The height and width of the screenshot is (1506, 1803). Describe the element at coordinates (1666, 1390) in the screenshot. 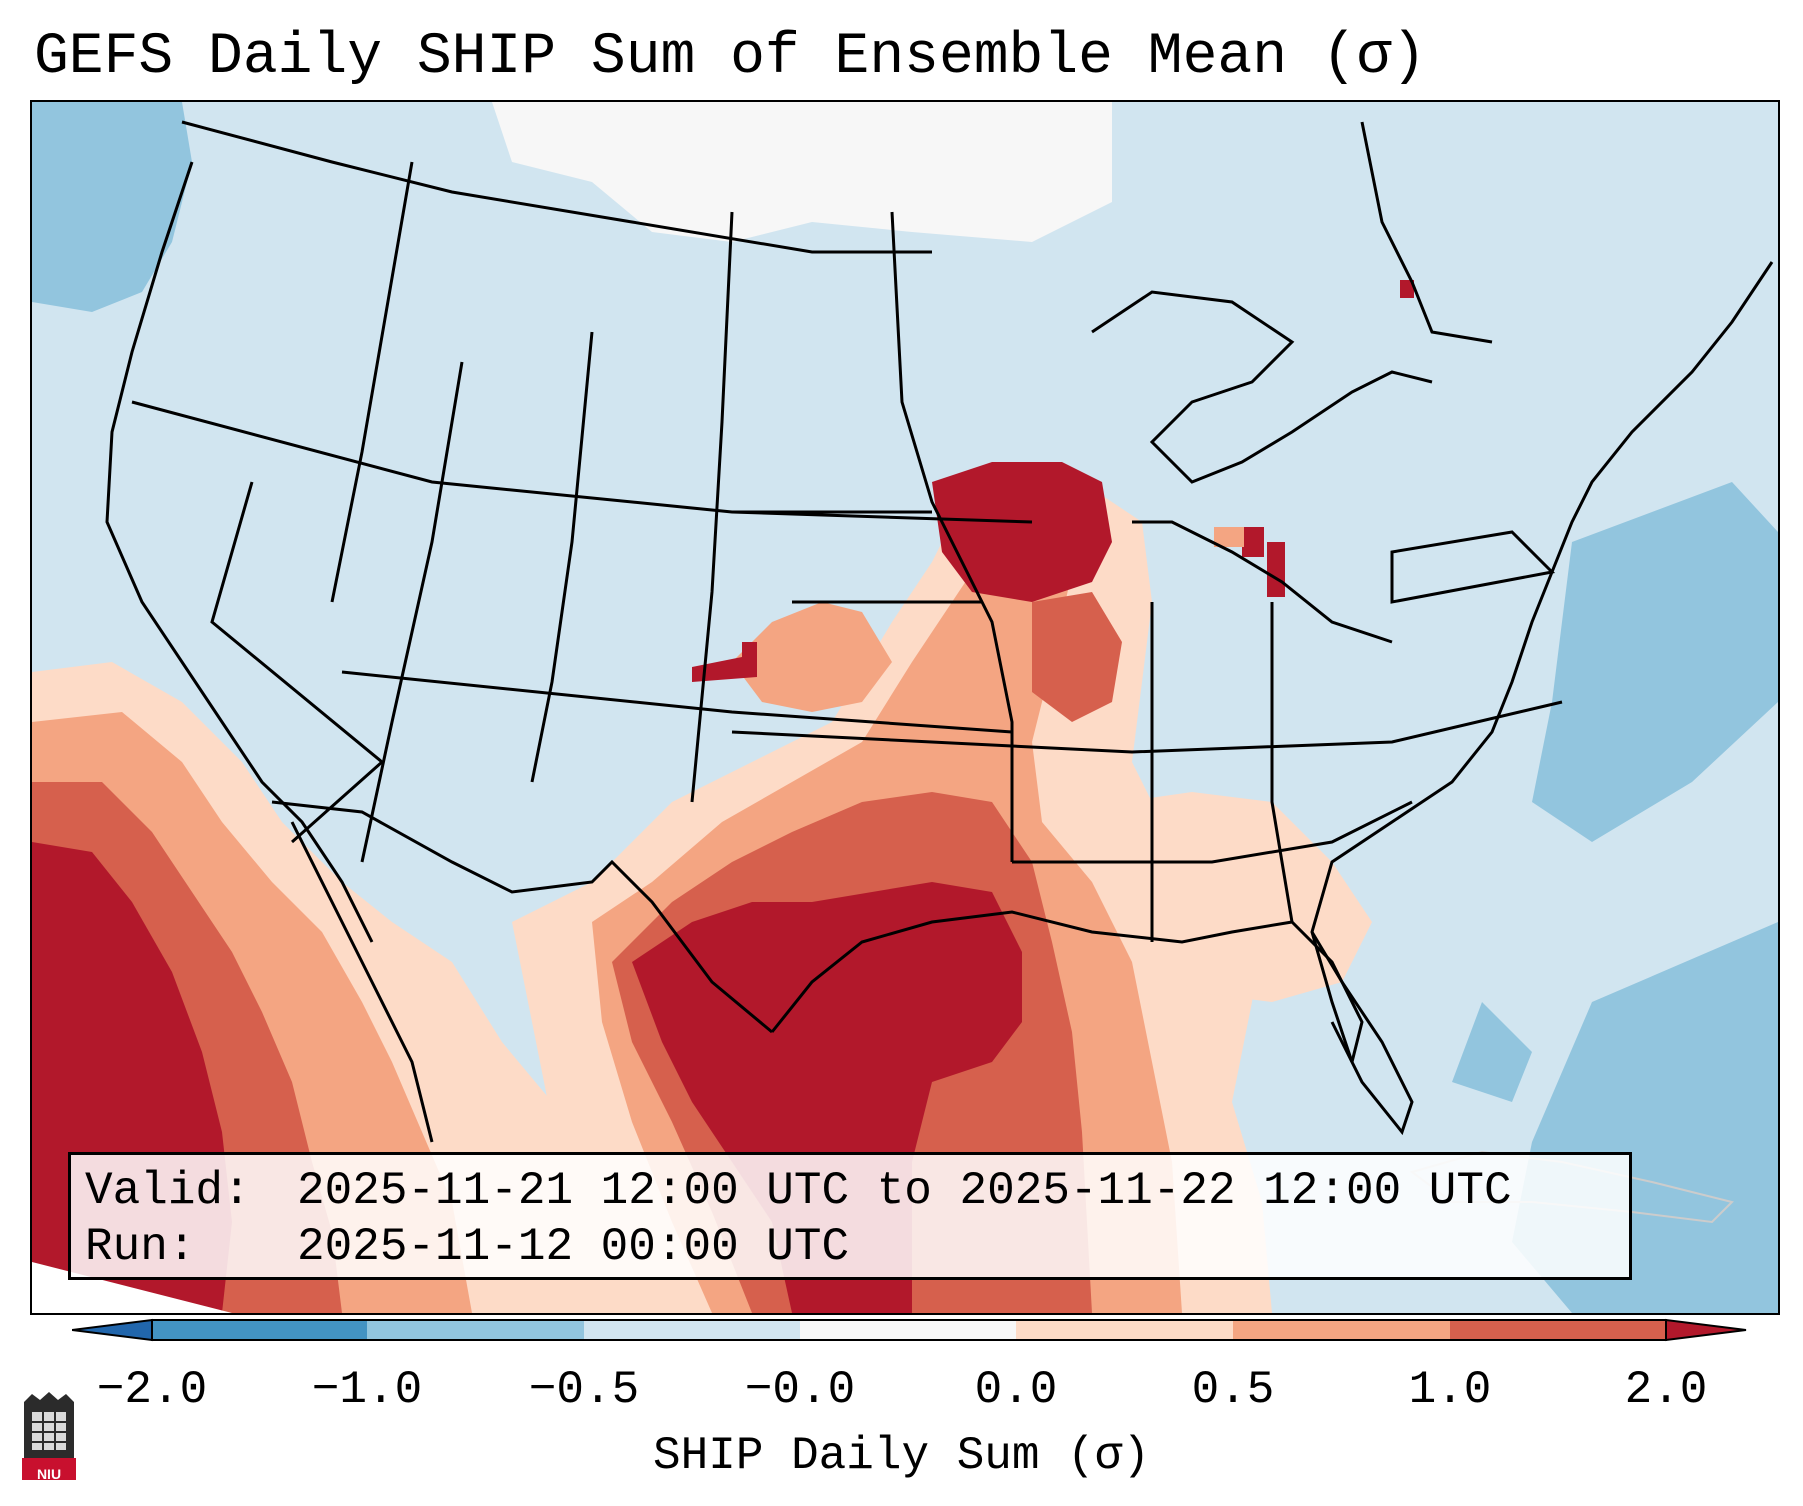

I see `colorbar-tick: 2.0` at that location.